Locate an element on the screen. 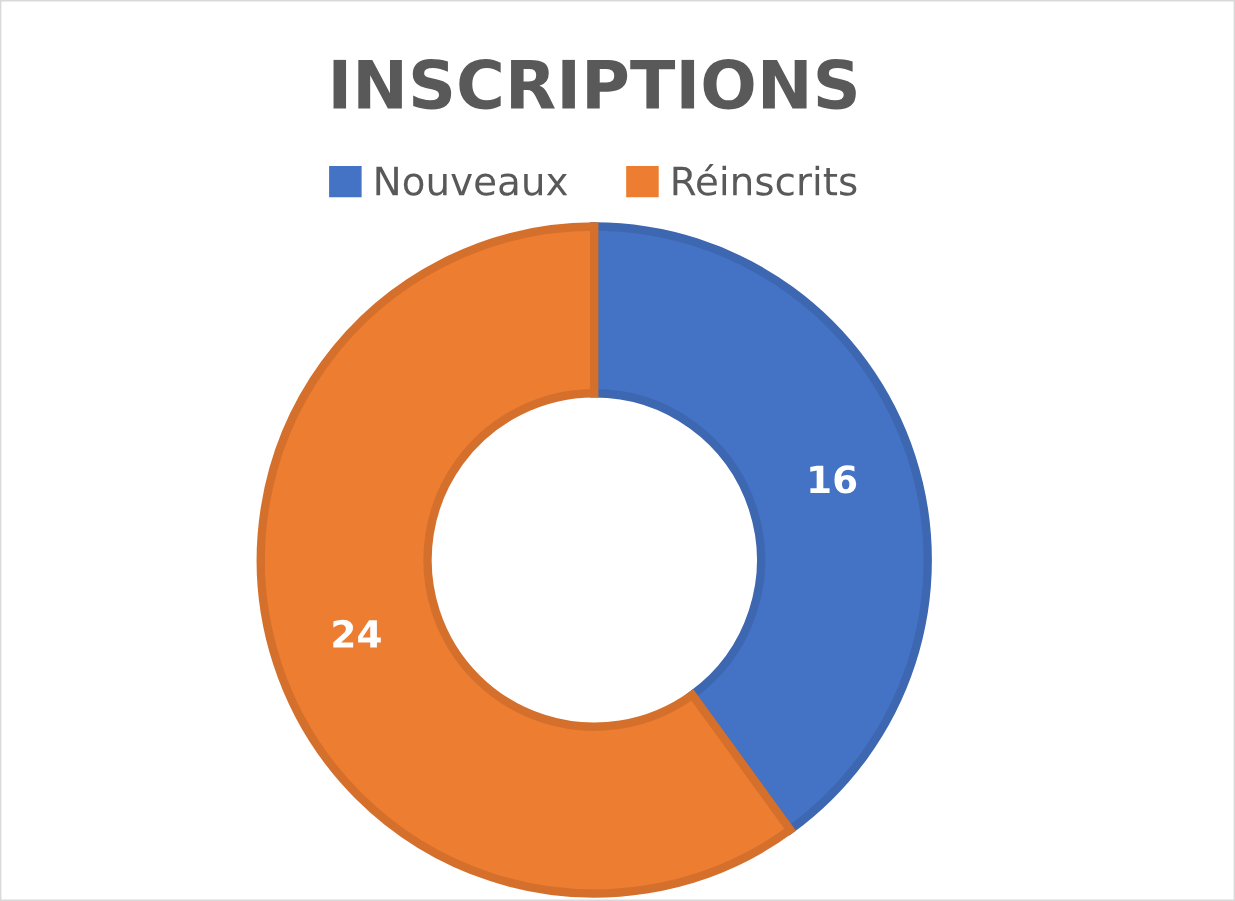 The width and height of the screenshot is (1235, 901). data-label: 16 is located at coordinates (833, 479).